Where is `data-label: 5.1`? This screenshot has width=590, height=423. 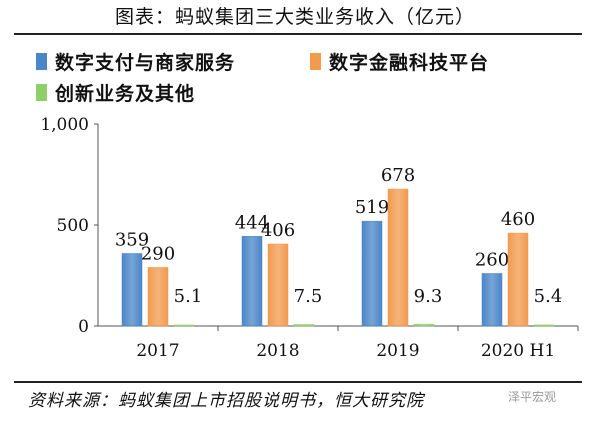
data-label: 5.1 is located at coordinates (188, 296).